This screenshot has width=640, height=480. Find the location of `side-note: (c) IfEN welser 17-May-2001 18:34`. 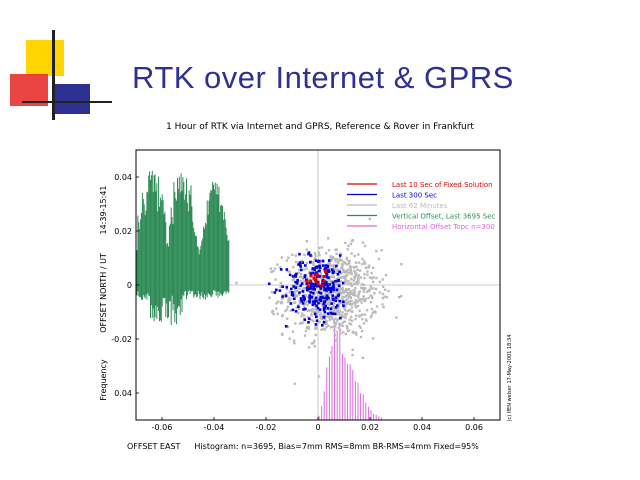

side-note: (c) IfEN welser 17-May-2001 18:34 is located at coordinates (510, 378).